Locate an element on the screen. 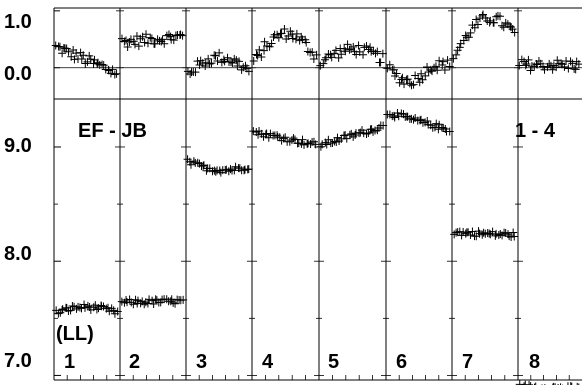  lower-ytick-label-0: 9.0 is located at coordinates (18, 146).